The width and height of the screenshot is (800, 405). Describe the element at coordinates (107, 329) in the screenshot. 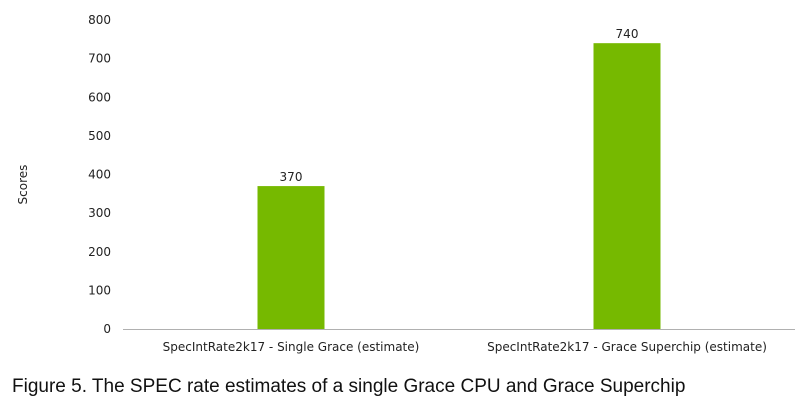

I see `y-tick-label: 0` at that location.